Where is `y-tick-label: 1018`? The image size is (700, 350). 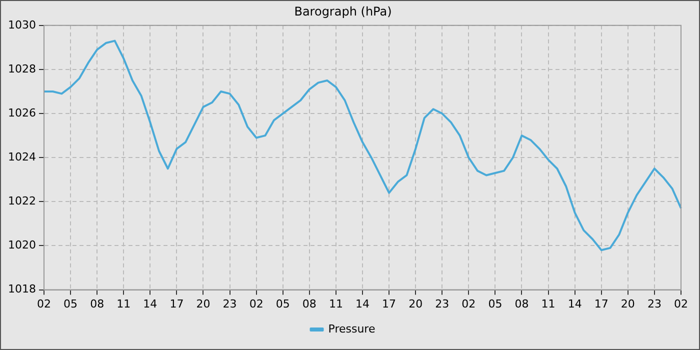
y-tick-label: 1018 is located at coordinates (22, 289).